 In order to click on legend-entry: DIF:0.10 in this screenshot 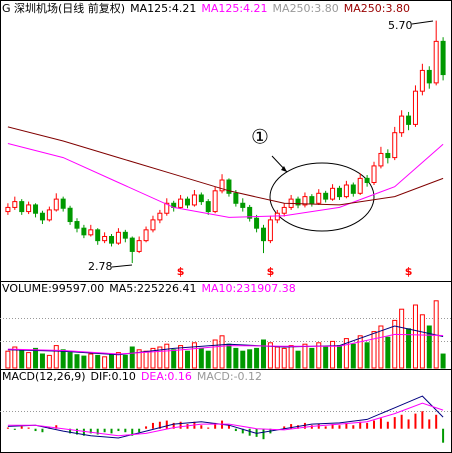, I will do `click(113, 376)`.